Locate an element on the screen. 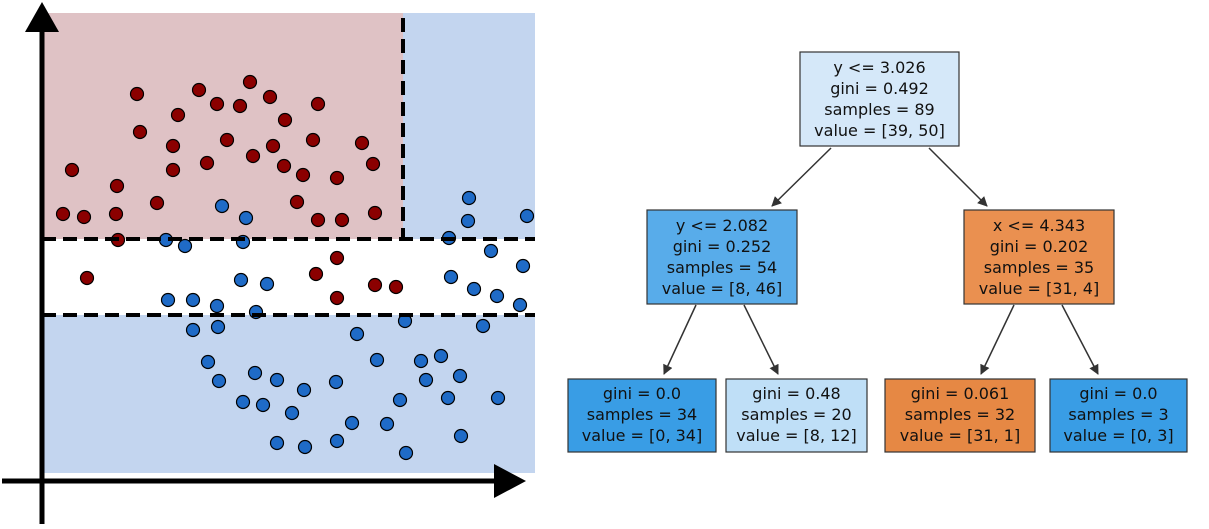 The image size is (1209, 529). node-line: gini = 0.48 is located at coordinates (796, 393).